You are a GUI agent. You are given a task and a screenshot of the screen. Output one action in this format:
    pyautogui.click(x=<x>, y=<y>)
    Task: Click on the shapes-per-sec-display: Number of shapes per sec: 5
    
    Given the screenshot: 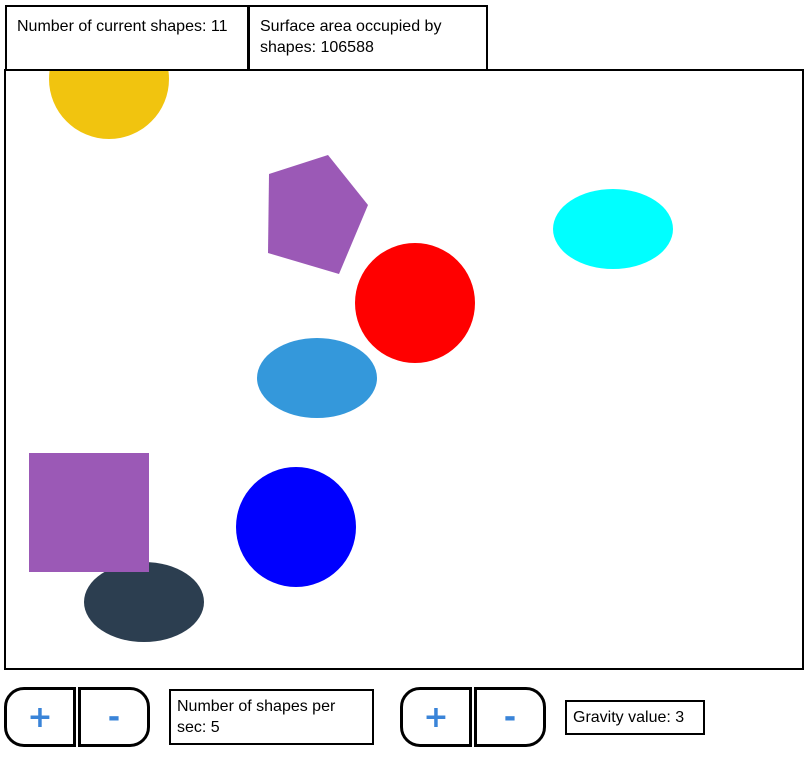 What is the action you would take?
    pyautogui.click(x=271, y=717)
    